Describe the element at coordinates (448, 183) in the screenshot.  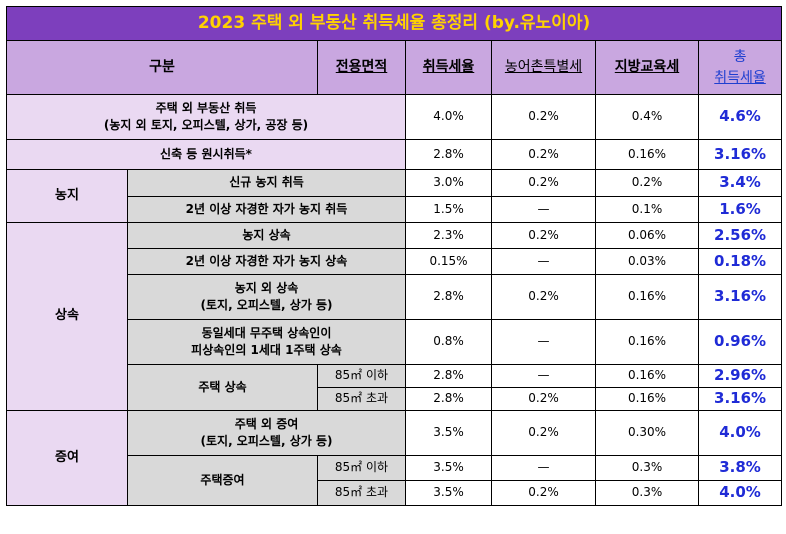
I see `acq-rate: 3.0%` at that location.